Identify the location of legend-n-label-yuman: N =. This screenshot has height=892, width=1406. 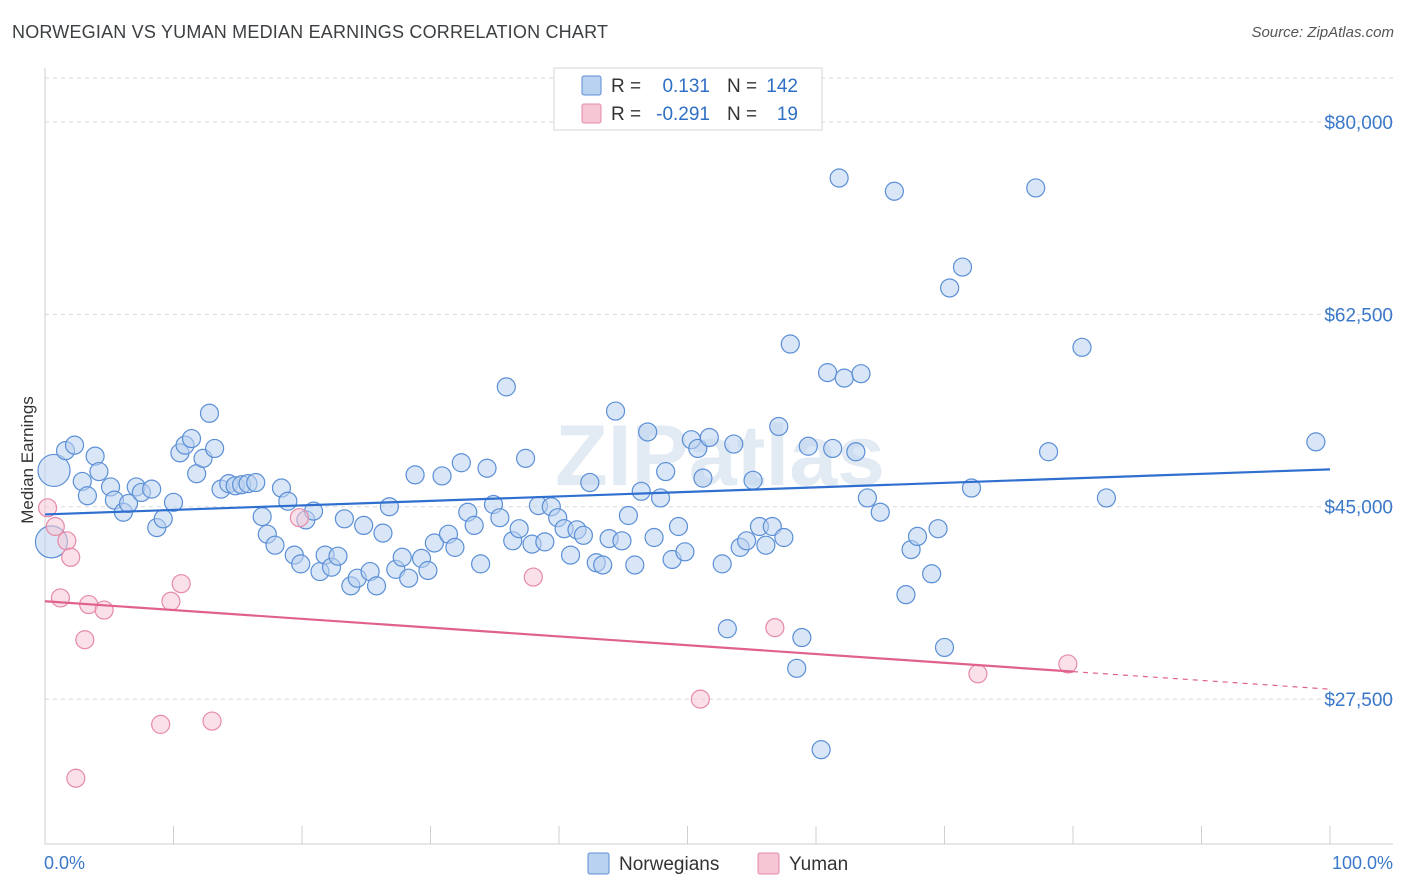
(742, 114).